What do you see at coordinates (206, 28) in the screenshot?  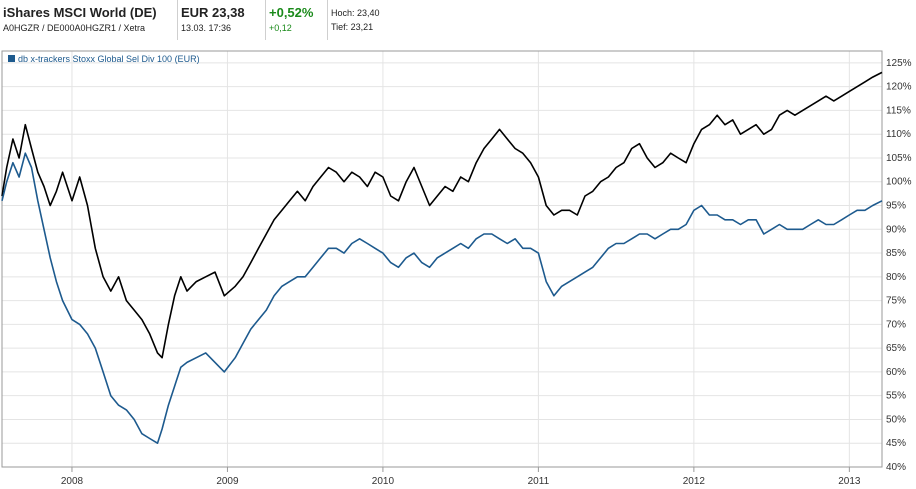 I see `price-datetime: 13.03. 17:36` at bounding box center [206, 28].